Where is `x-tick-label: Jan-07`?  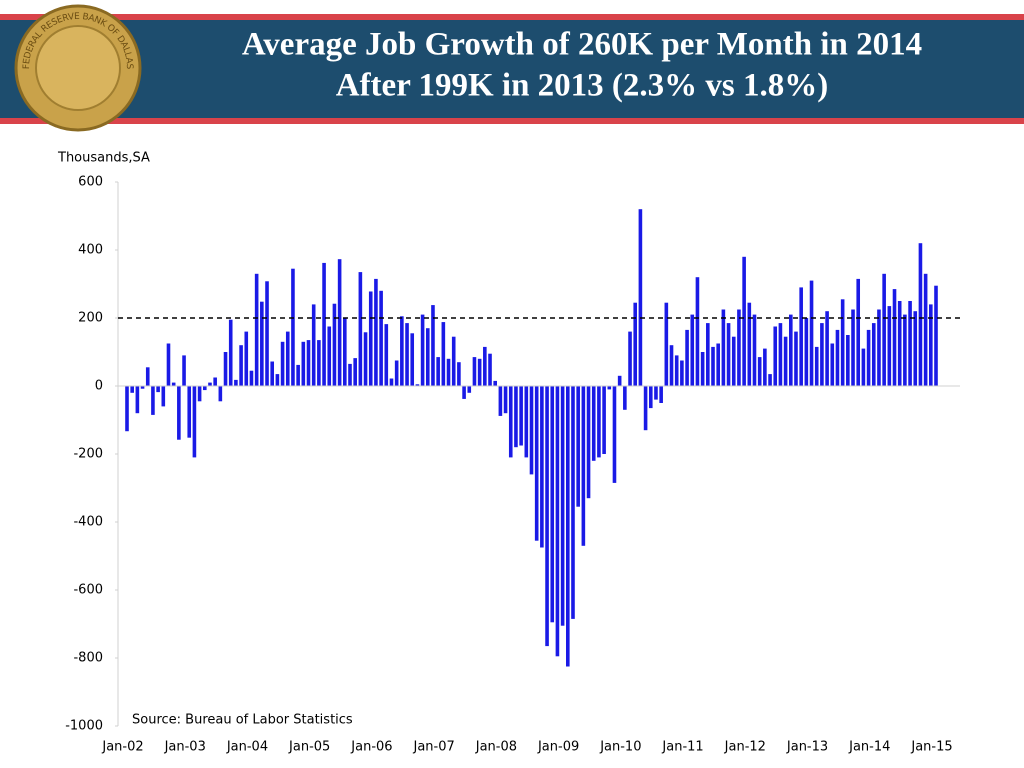
x-tick-label: Jan-07 is located at coordinates (434, 747).